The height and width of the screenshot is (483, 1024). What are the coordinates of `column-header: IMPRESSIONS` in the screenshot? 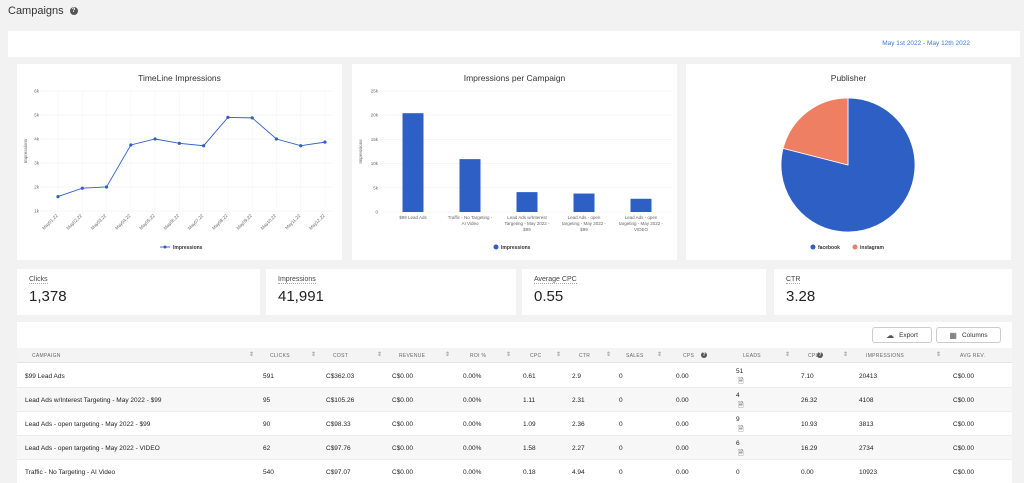 It's located at (885, 356).